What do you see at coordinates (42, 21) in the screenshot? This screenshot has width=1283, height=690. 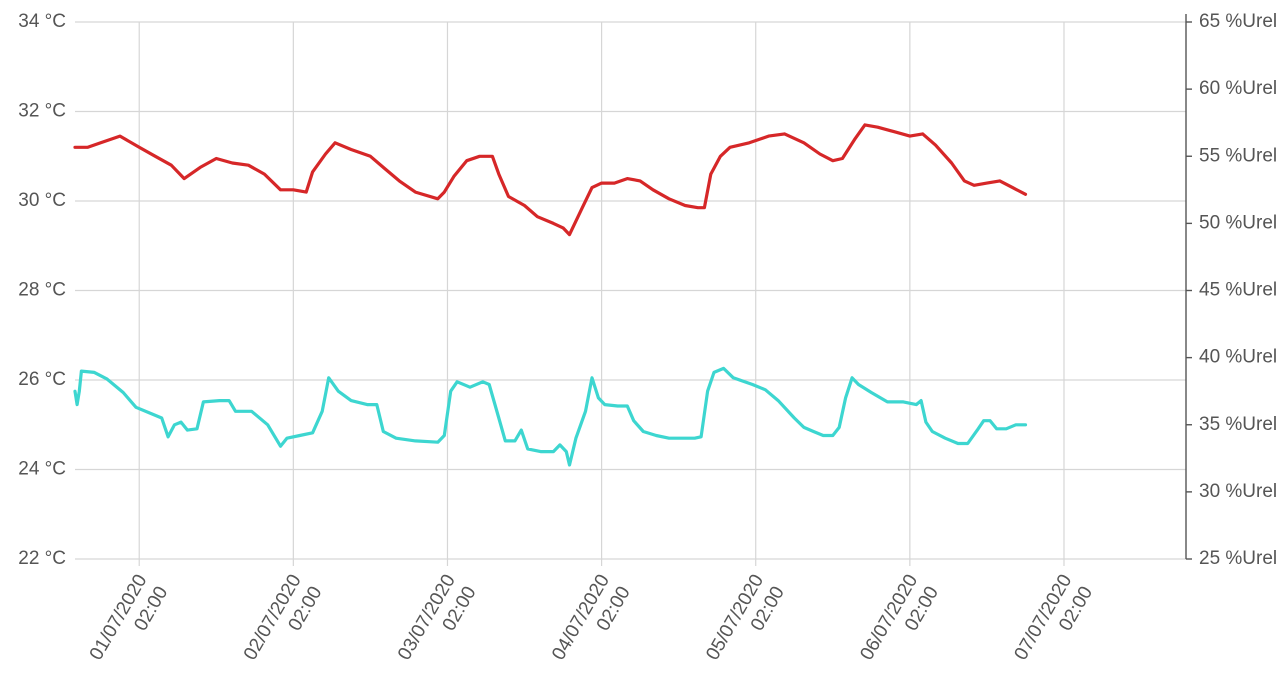 I see `y-left-tick-label: 34 °C` at bounding box center [42, 21].